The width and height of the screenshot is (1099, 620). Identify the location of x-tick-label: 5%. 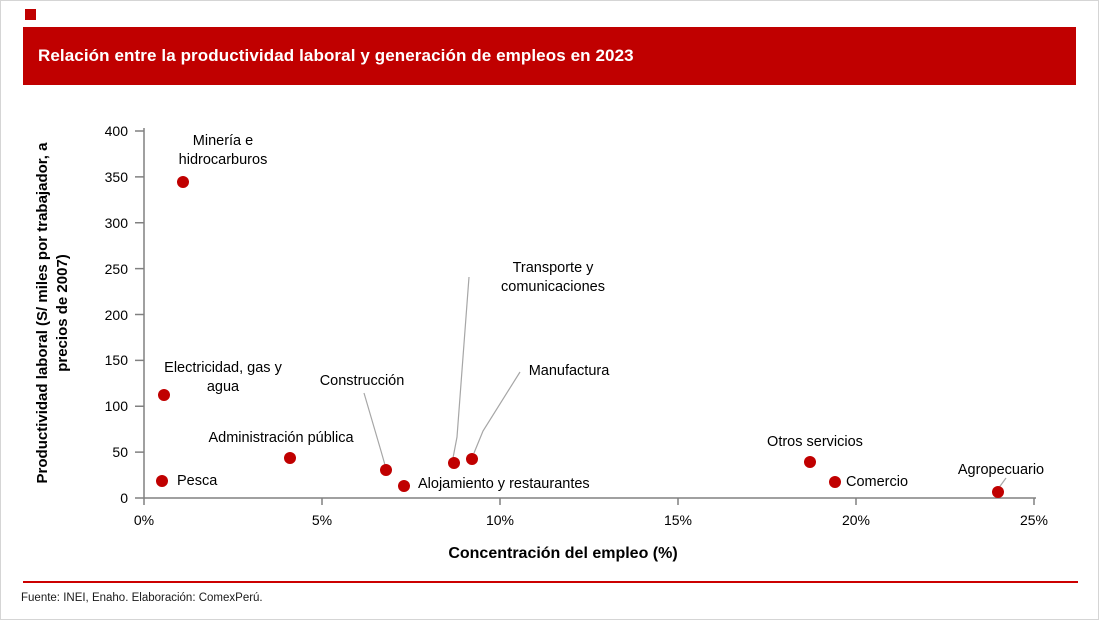
(322, 520).